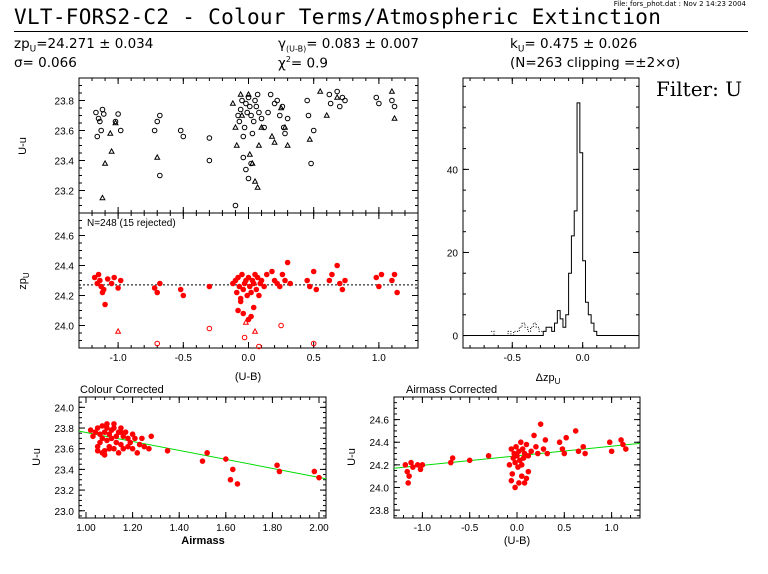  Describe the element at coordinates (65, 267) in the screenshot. I see `middle-left-ytick-label: 24.4` at that location.